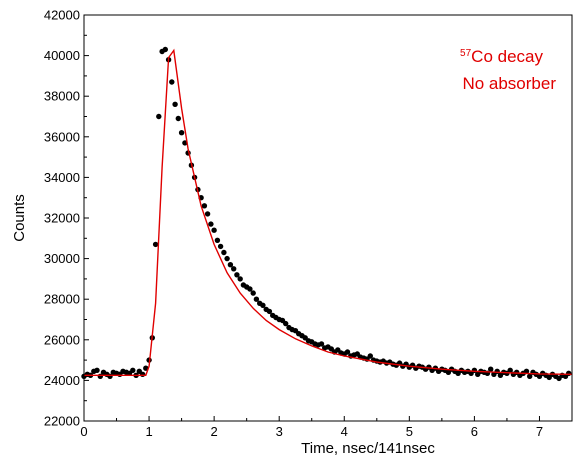 The height and width of the screenshot is (467, 573). I want to click on y-tick-label: 22000, so click(62, 421).